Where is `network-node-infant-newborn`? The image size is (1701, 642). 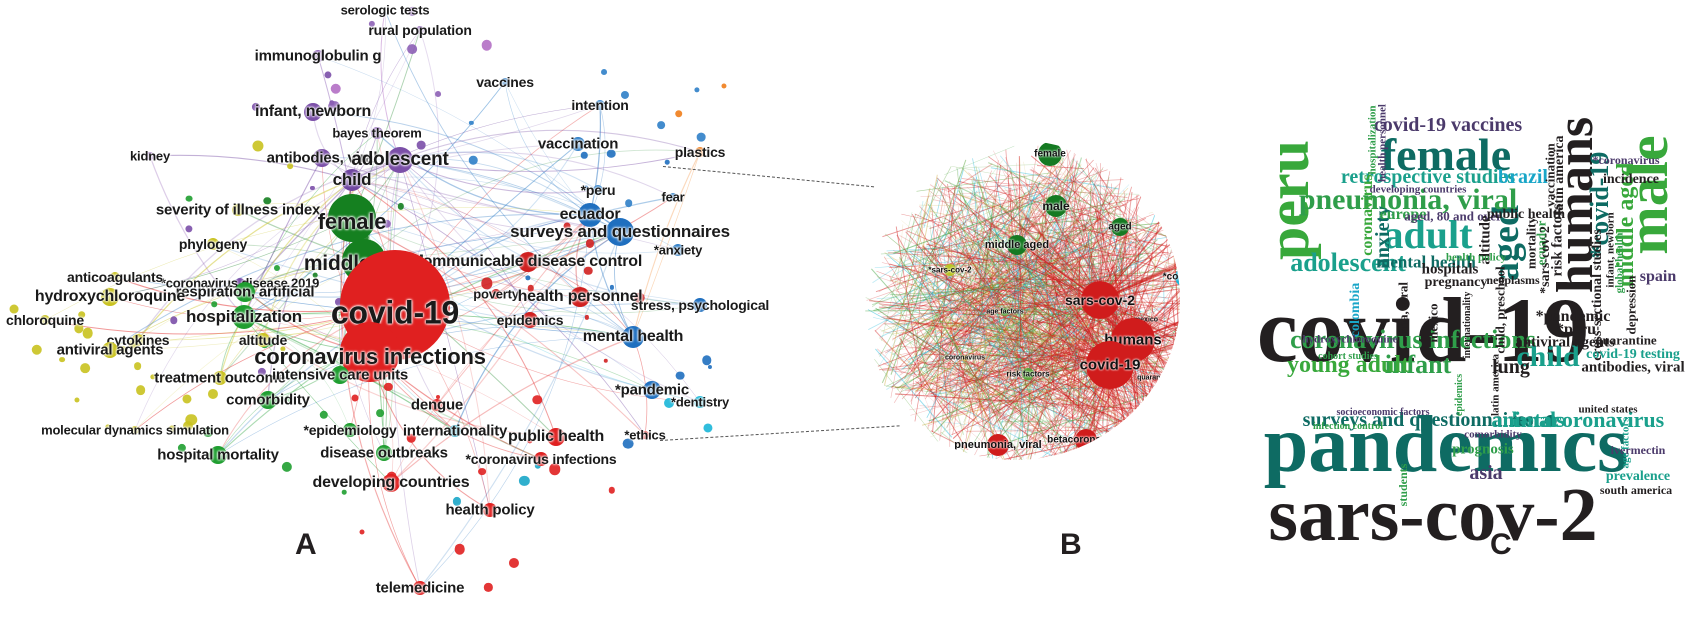
network-node-infant-newborn is located at coordinates (313, 112).